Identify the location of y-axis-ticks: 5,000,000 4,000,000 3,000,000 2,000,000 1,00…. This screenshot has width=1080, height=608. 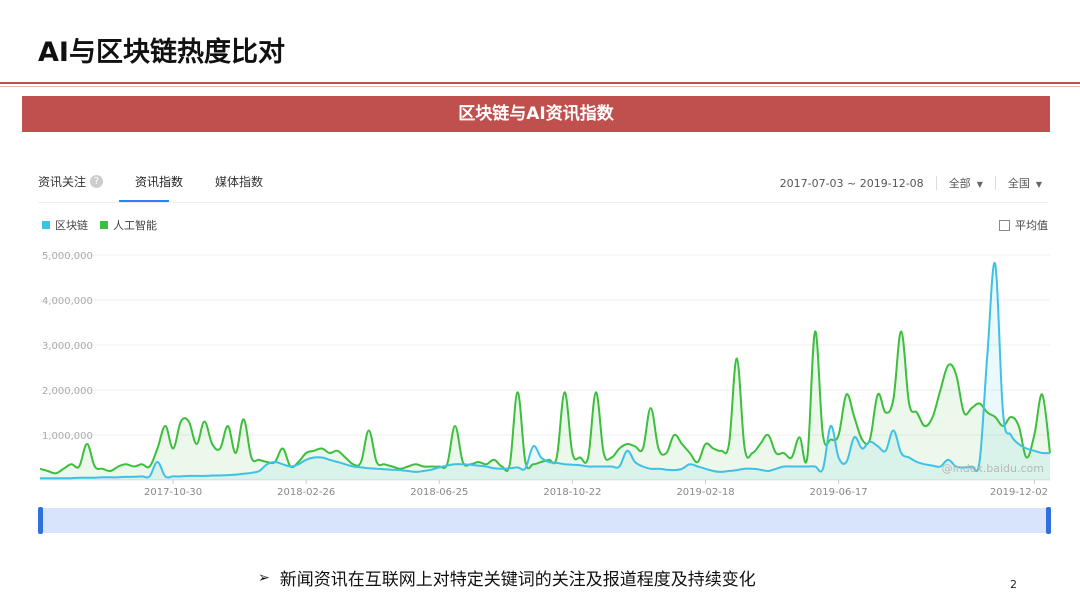
(67, 346).